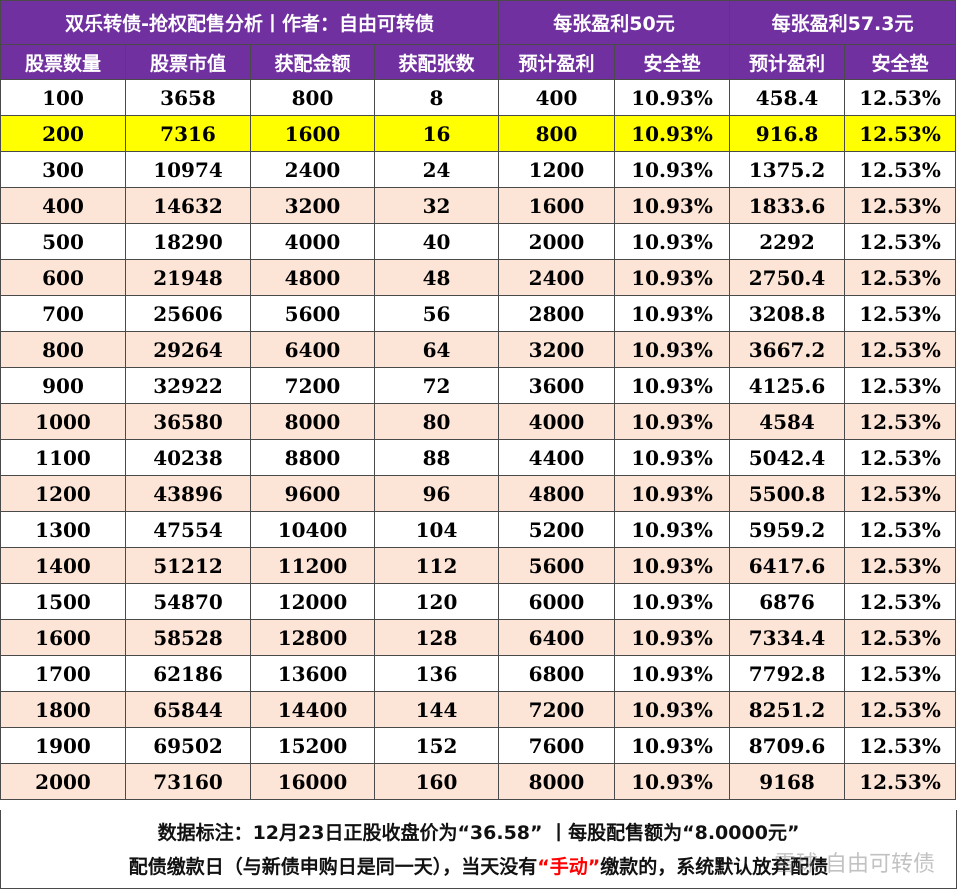 This screenshot has height=890, width=957. I want to click on cell-profit-57-3: 5500.8, so click(787, 493).